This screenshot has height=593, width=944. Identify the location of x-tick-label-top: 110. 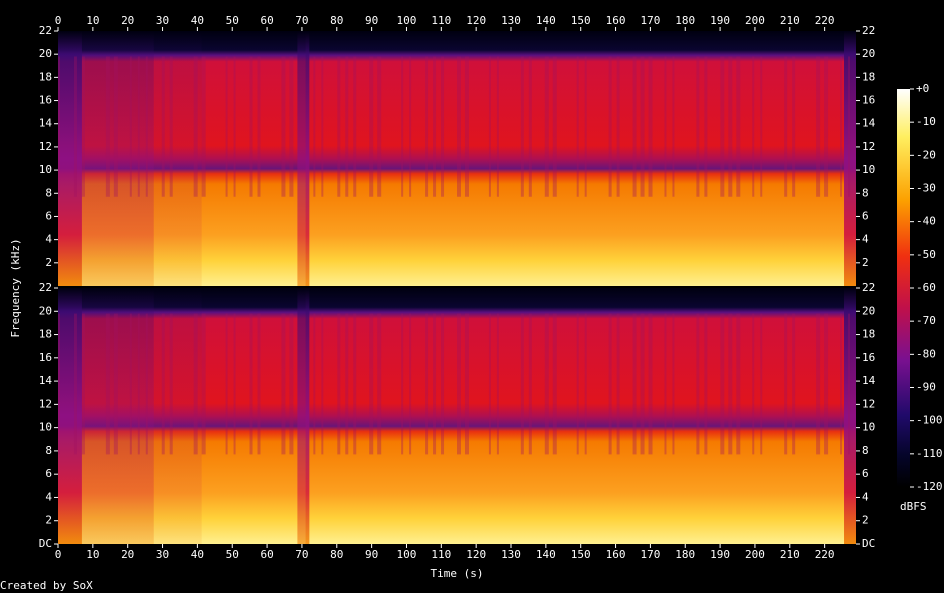
(441, 20).